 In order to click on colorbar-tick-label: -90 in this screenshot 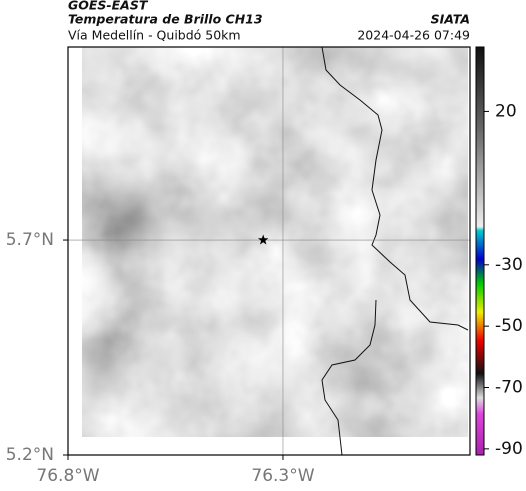, I will do `click(509, 449)`.